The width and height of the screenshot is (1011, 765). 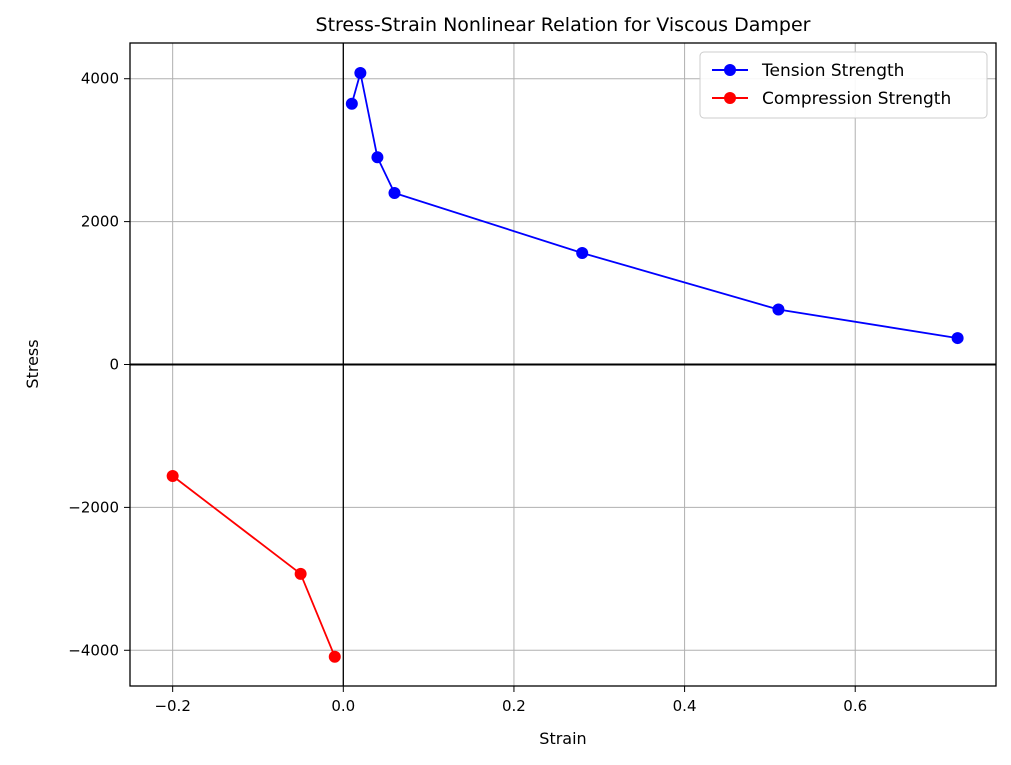 I want to click on x-ticks: −0.2 0.0 0.2 0.4 0.6, so click(x=510, y=700).